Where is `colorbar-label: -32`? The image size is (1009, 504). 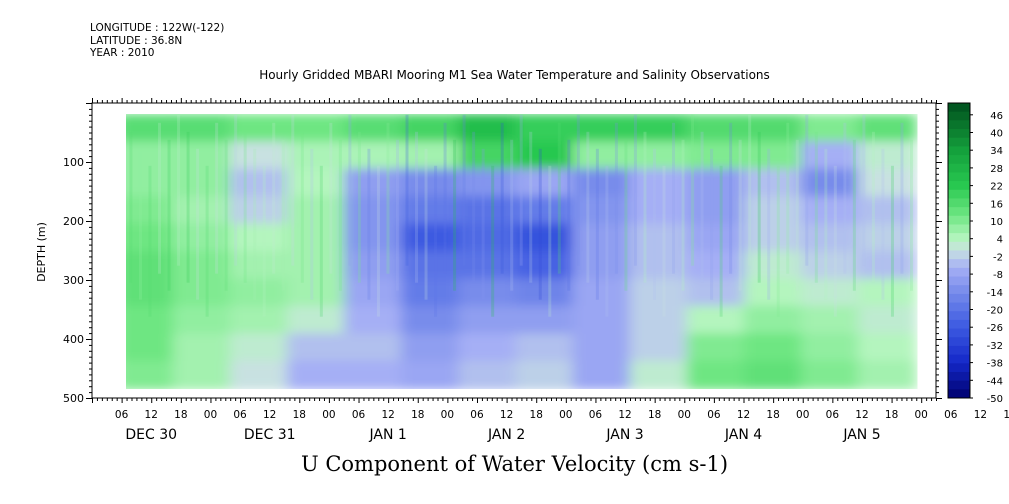 colorbar-label: -32 is located at coordinates (995, 346).